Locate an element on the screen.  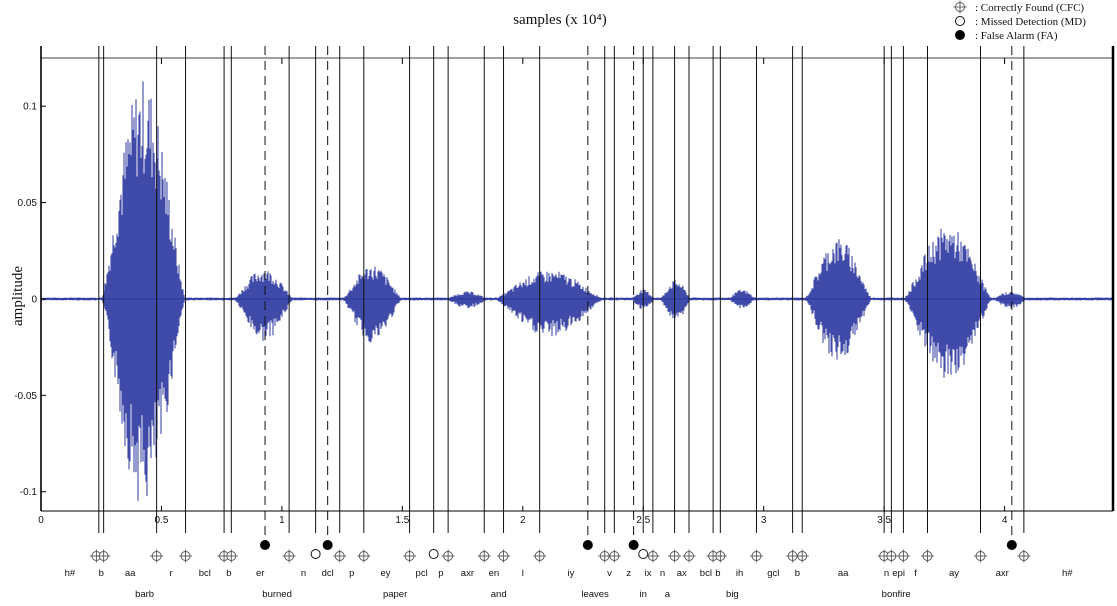
word-label: big is located at coordinates (732, 594).